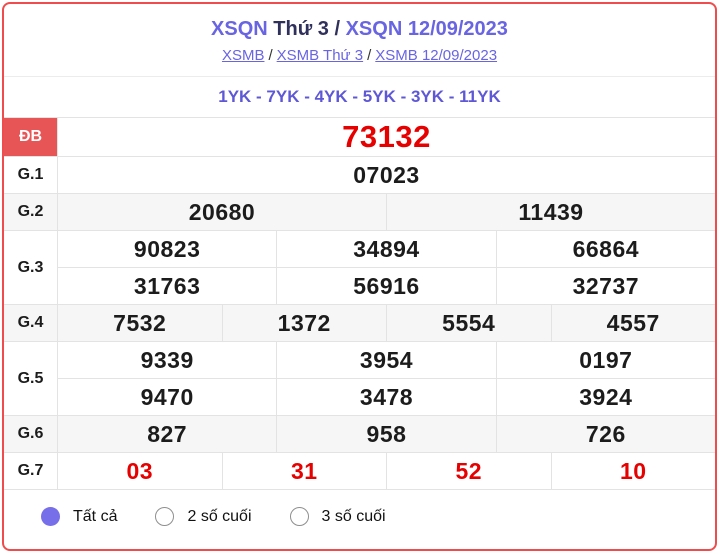 Image resolution: width=720 pixels, height=555 pixels. I want to click on prize-value-g6: 726, so click(605, 434).